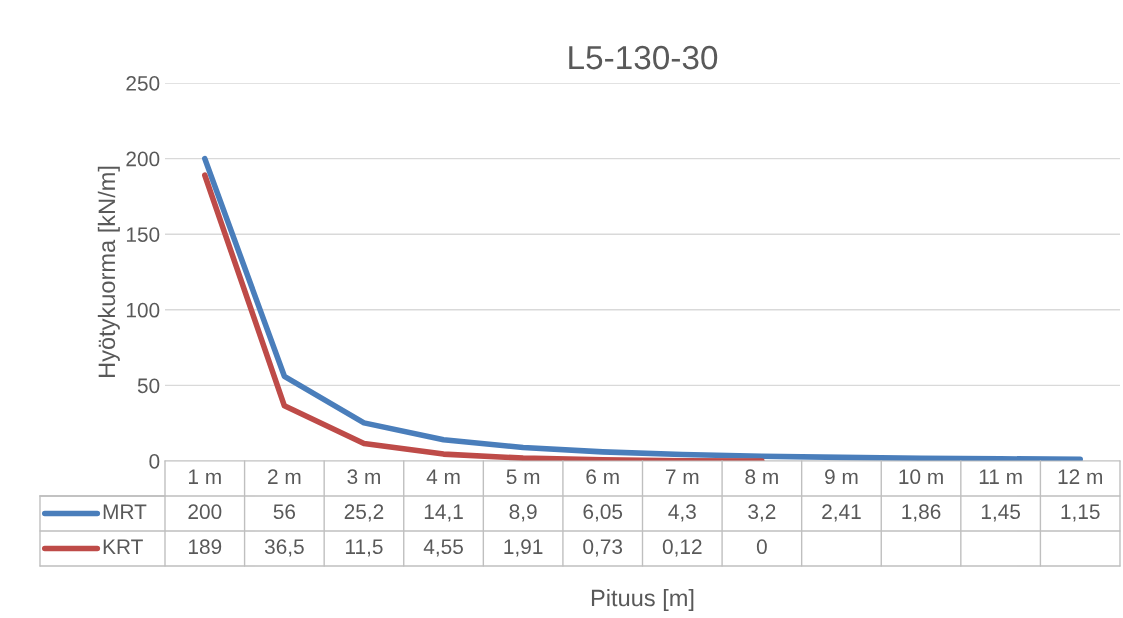 The image size is (1123, 618). I want to click on y-tick-label: 50, so click(148, 386).